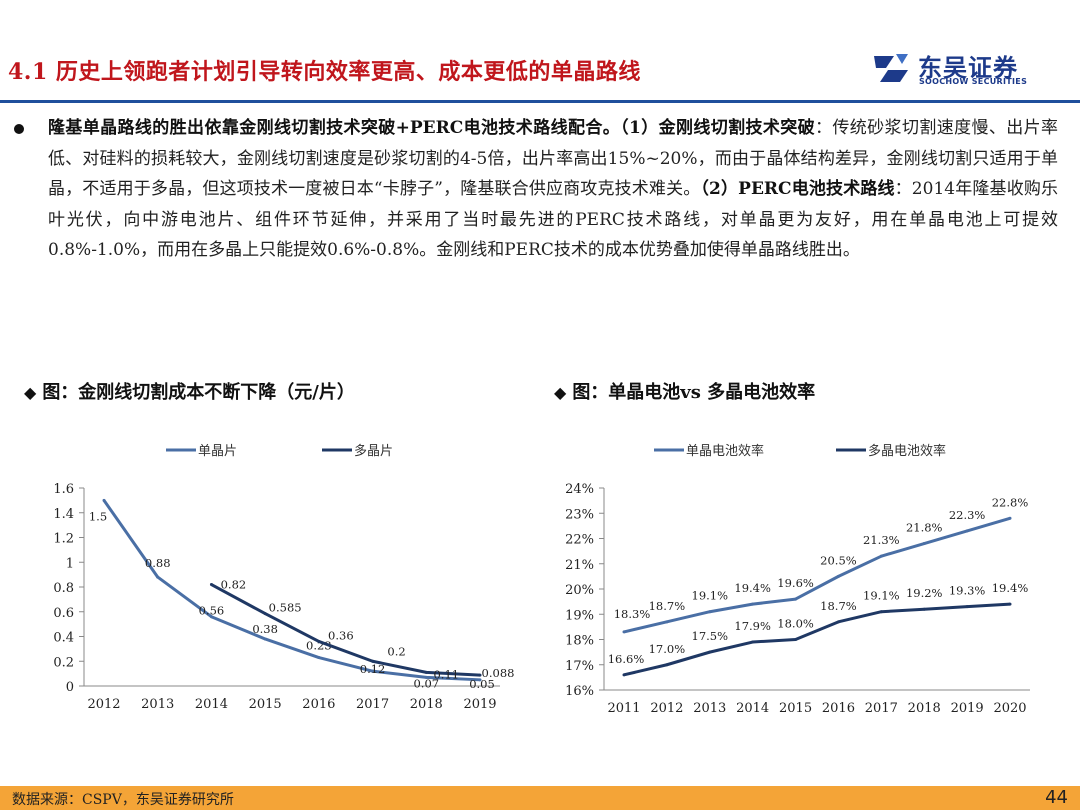  Describe the element at coordinates (446, 674) in the screenshot. I see `data-label: 0.11` at that location.